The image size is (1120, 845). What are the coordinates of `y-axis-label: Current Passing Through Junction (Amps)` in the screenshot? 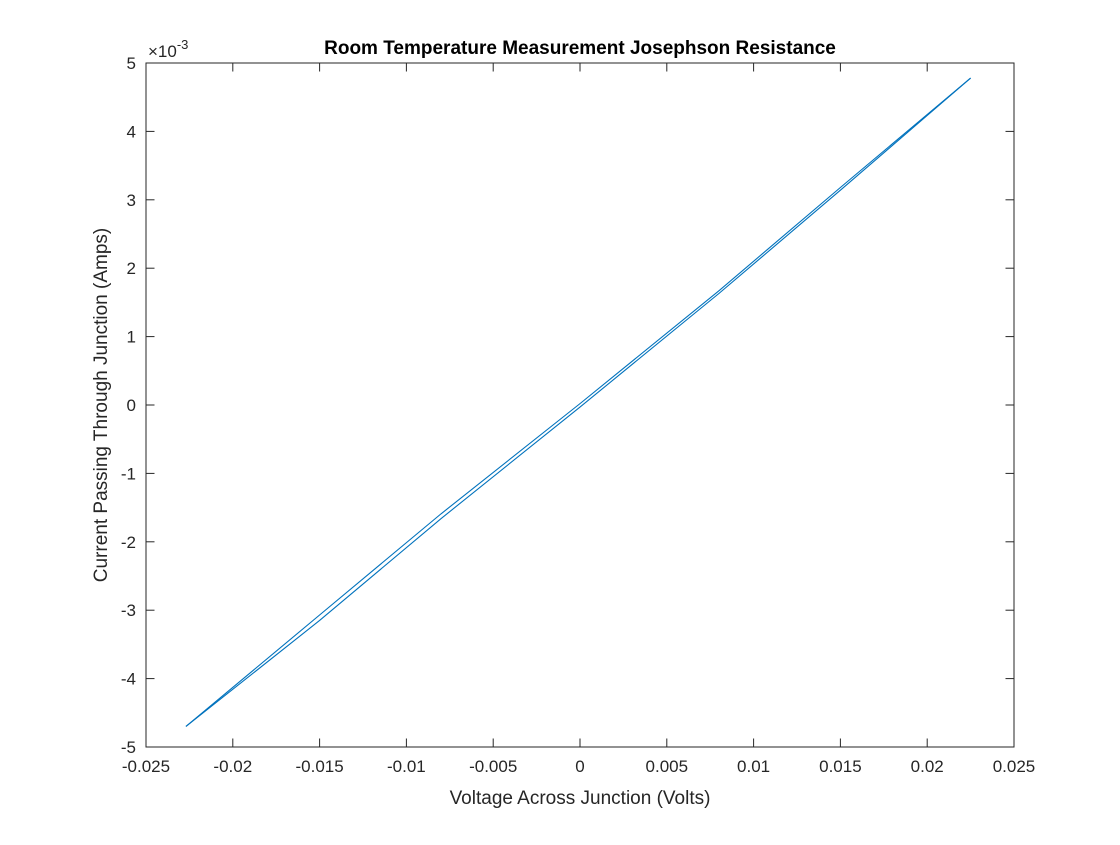 It's located at (101, 405).